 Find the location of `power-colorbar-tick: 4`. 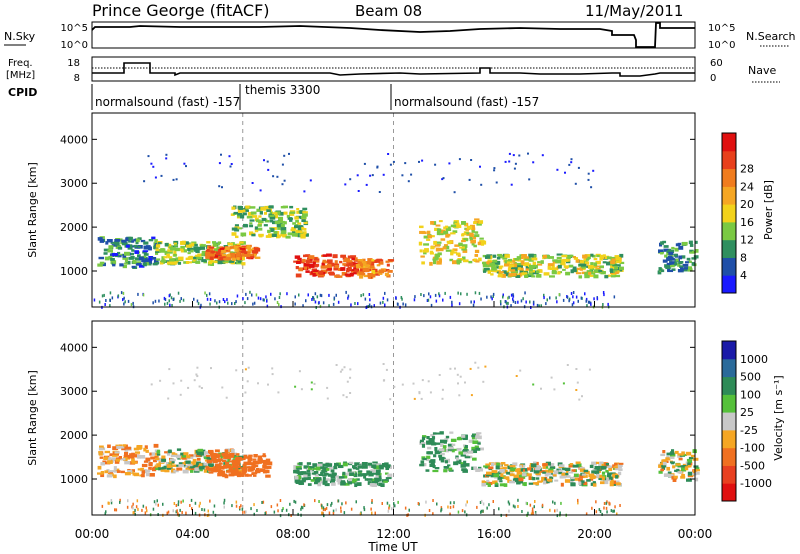

power-colorbar-tick: 4 is located at coordinates (743, 275).